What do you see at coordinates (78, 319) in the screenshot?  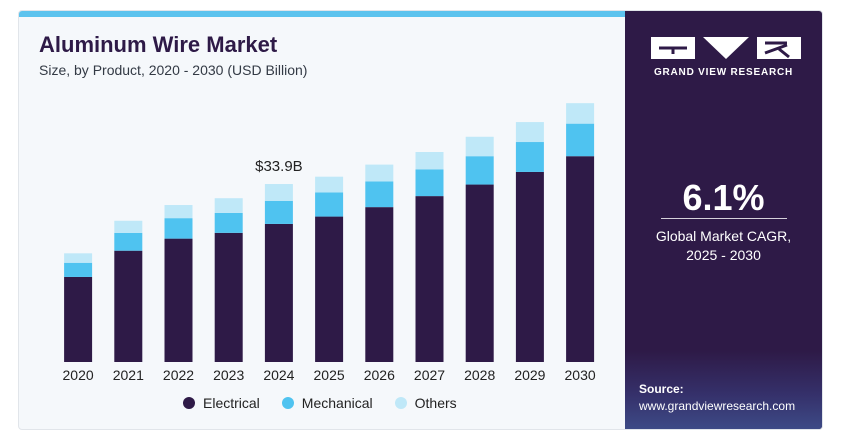 I see `bar-electrical-2020` at bounding box center [78, 319].